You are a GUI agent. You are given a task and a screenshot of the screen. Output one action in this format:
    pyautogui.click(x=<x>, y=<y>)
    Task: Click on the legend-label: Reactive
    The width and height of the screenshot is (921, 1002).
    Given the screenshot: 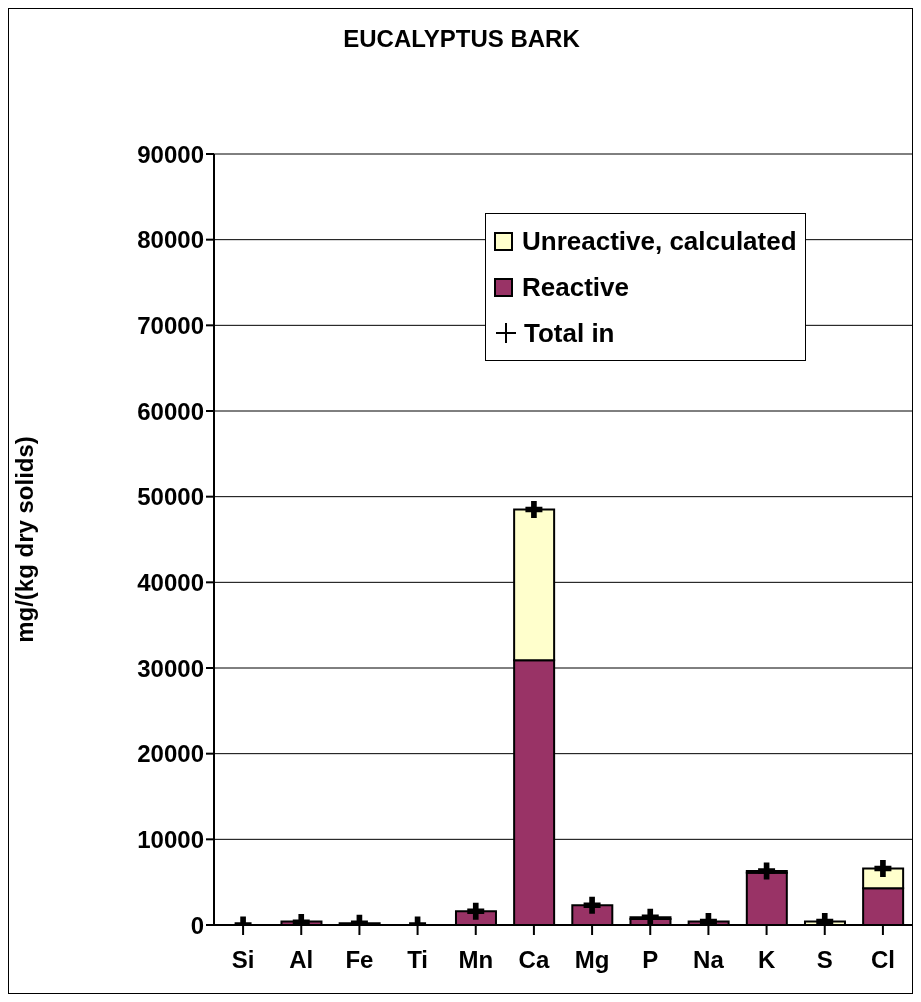 What is the action you would take?
    pyautogui.click(x=575, y=287)
    